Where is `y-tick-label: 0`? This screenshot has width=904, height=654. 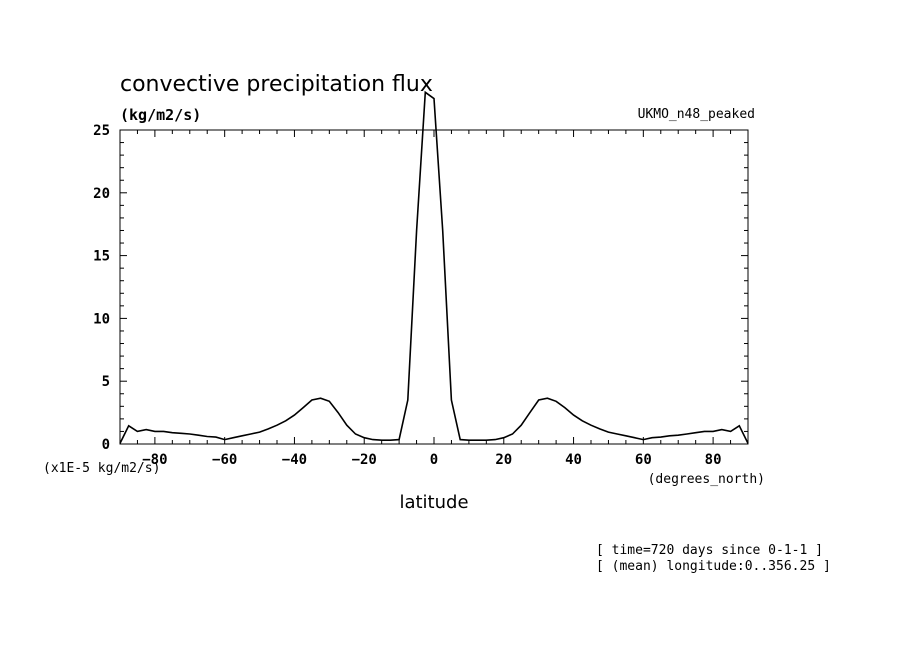
y-tick-label: 0 is located at coordinates (106, 445).